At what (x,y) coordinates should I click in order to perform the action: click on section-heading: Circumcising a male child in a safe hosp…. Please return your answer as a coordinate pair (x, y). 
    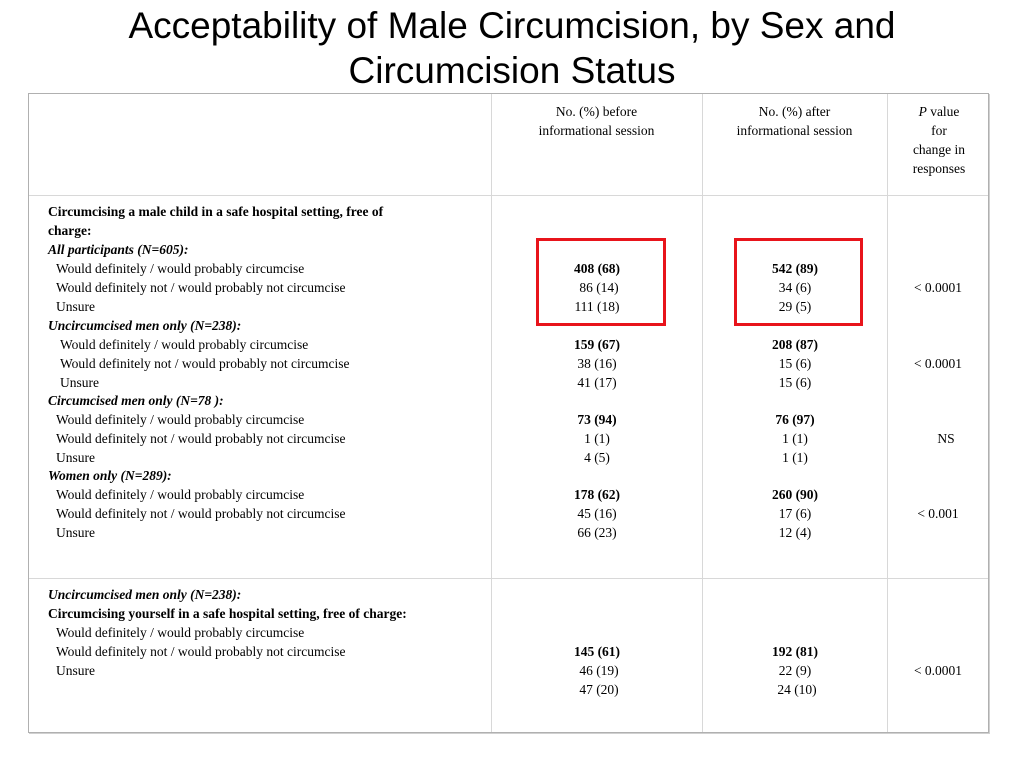
    Looking at the image, I should click on (216, 211).